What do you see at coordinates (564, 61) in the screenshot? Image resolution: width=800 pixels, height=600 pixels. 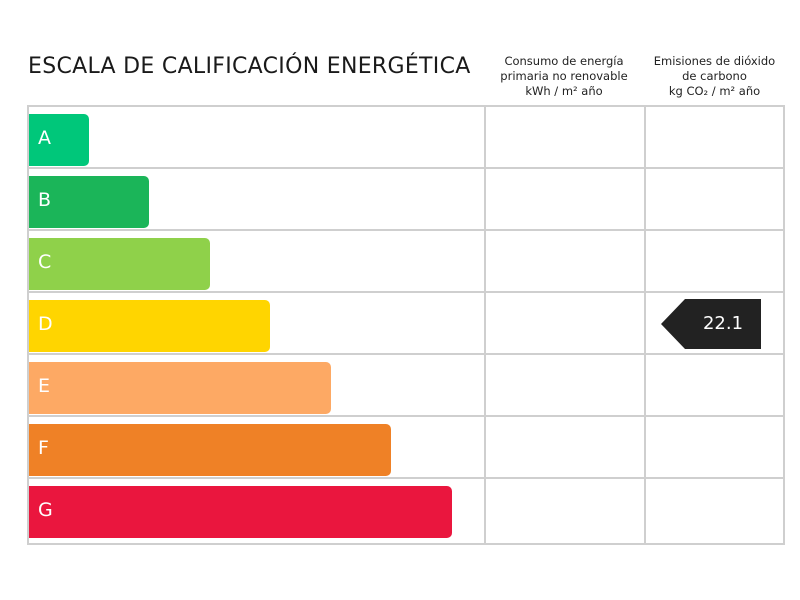 I see `consumption-header-line1: Consumo de energía` at bounding box center [564, 61].